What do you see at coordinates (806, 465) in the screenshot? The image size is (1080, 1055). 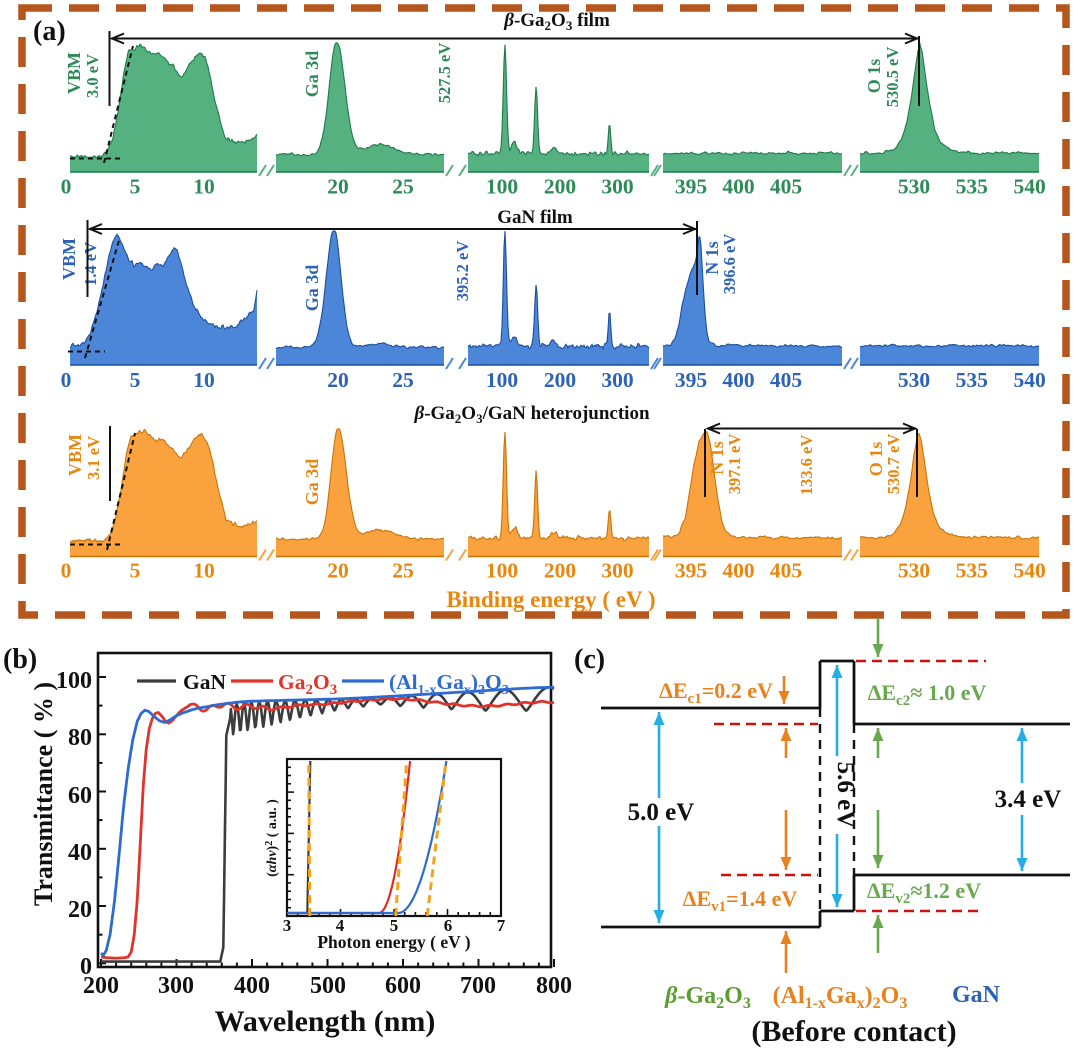 I see `svg-text: 133.6 eV` at bounding box center [806, 465].